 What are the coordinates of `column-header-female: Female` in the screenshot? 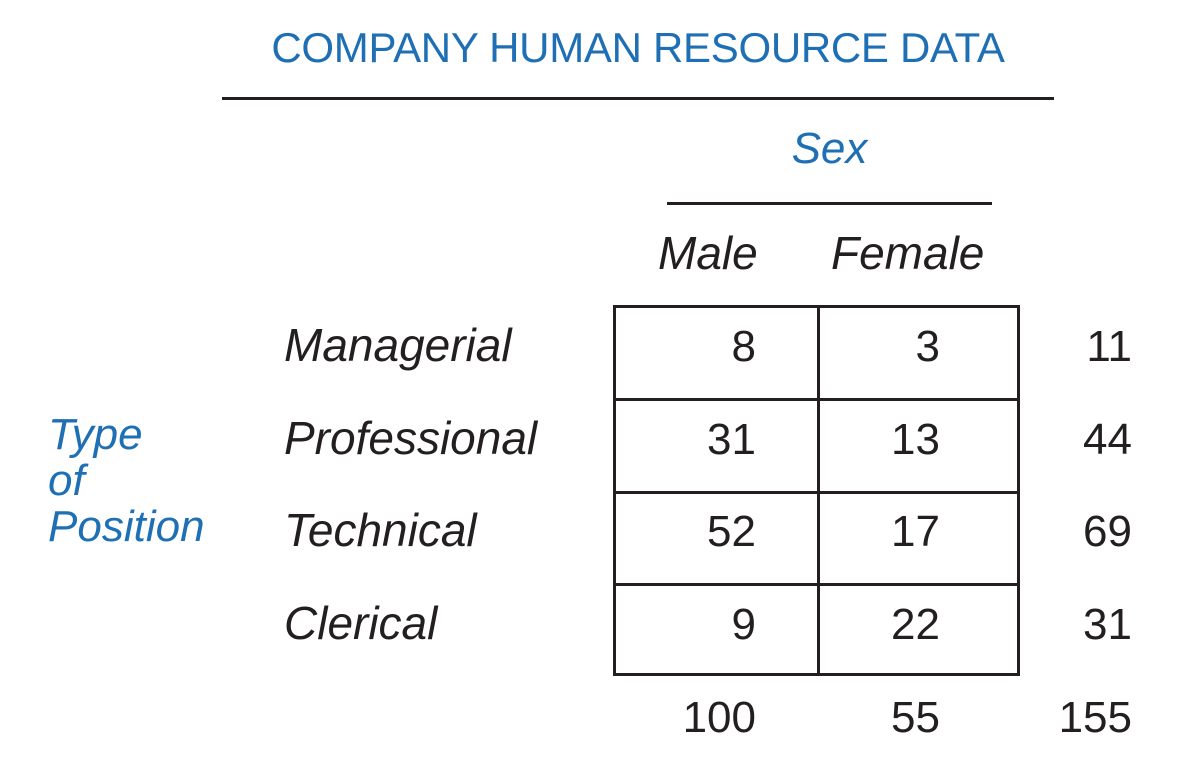 It's located at (908, 253).